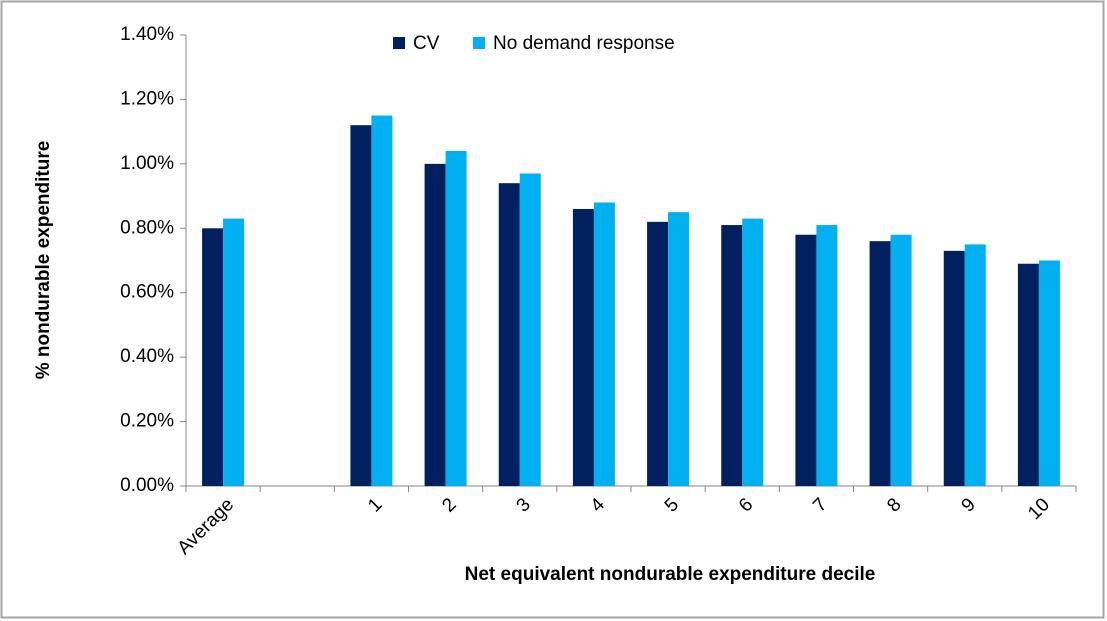  I want to click on y-tick-label: 0.40%, so click(147, 356).